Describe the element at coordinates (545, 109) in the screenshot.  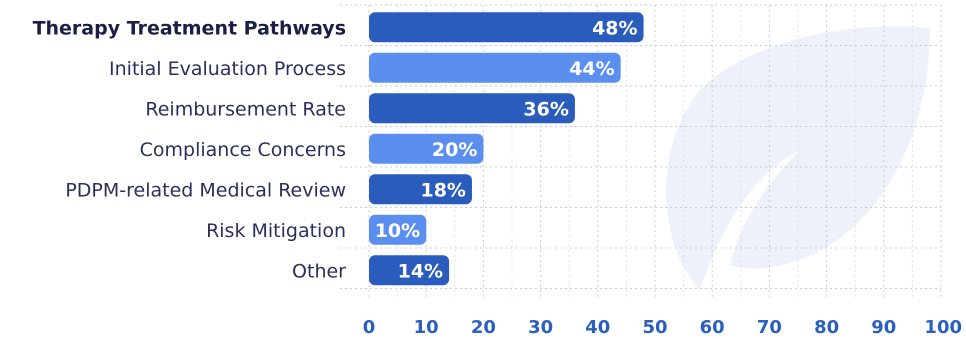
I see `value-label: 36%` at that location.